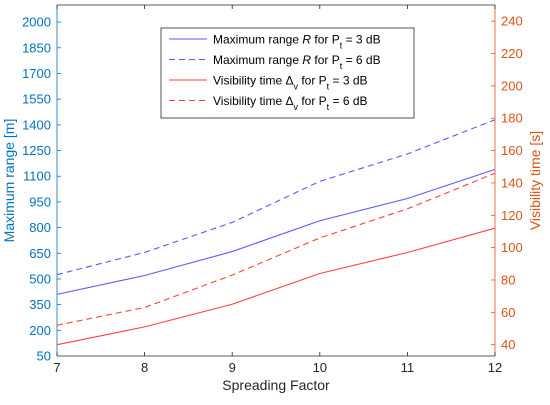 The width and height of the screenshot is (550, 405). Describe the element at coordinates (36, 124) in the screenshot. I see `y-left-tick-label: 1400` at that location.